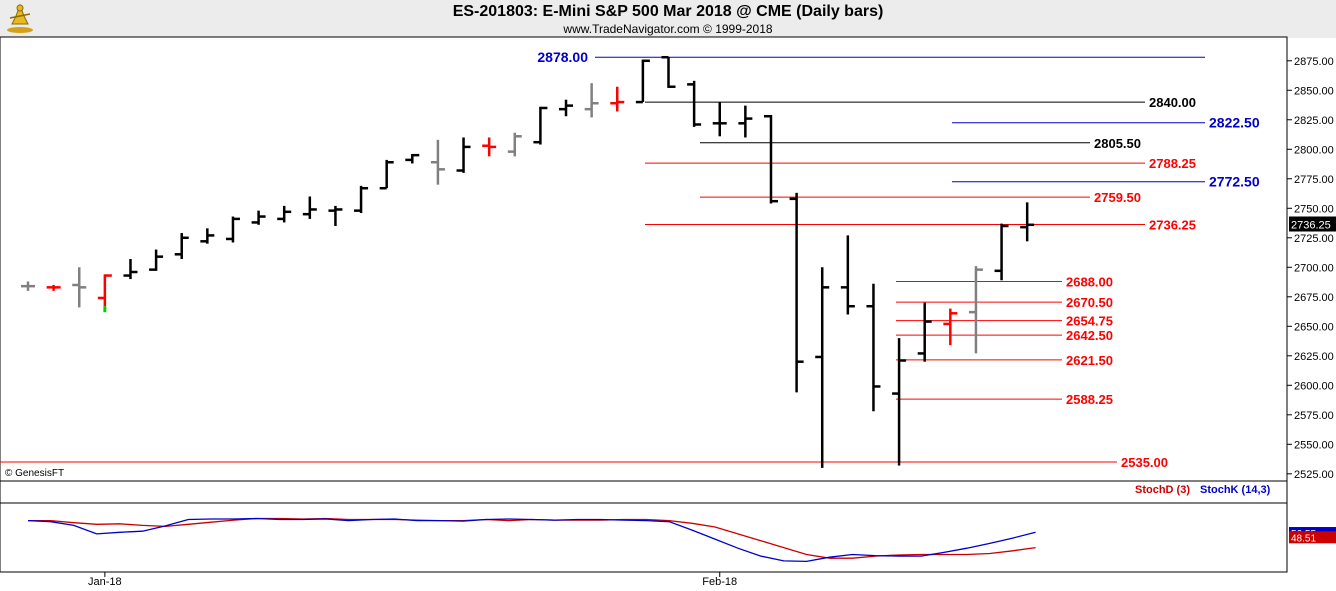  Describe the element at coordinates (1314, 121) in the screenshot. I see `y-tick-label: 2825.00` at that location.